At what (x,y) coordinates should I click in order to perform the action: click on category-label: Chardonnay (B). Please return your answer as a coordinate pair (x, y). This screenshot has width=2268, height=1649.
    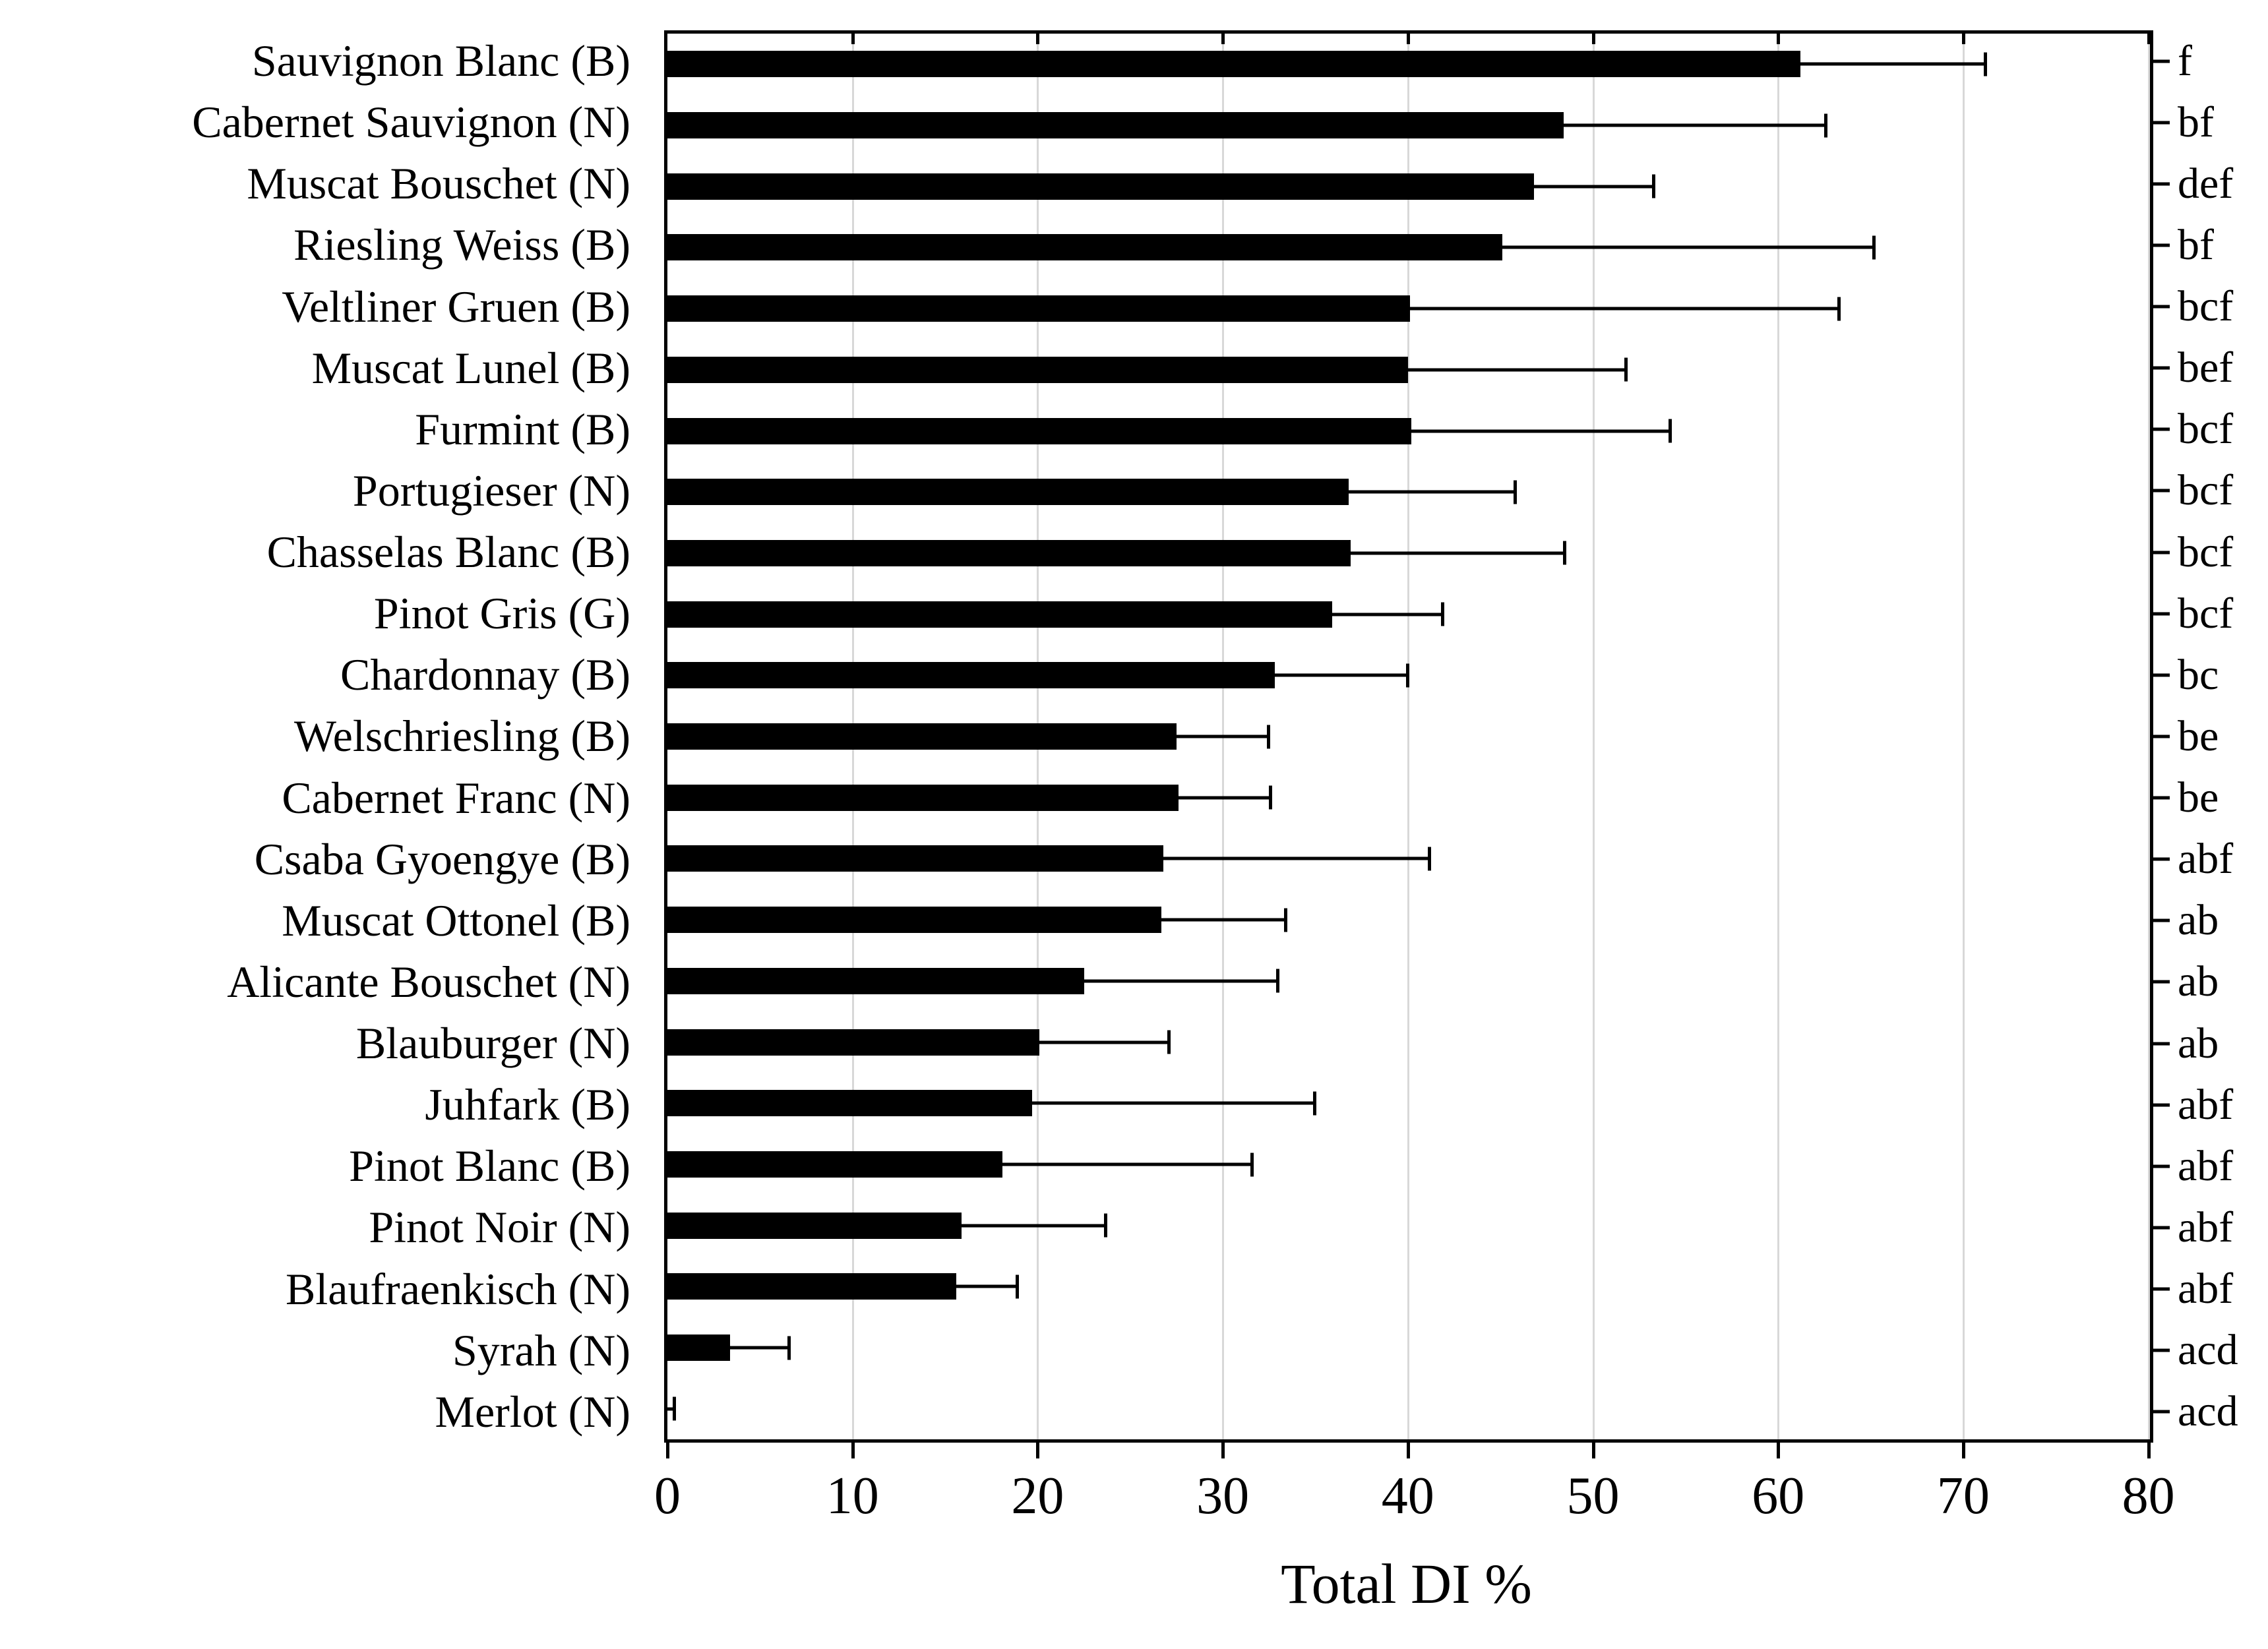
    Looking at the image, I should click on (485, 674).